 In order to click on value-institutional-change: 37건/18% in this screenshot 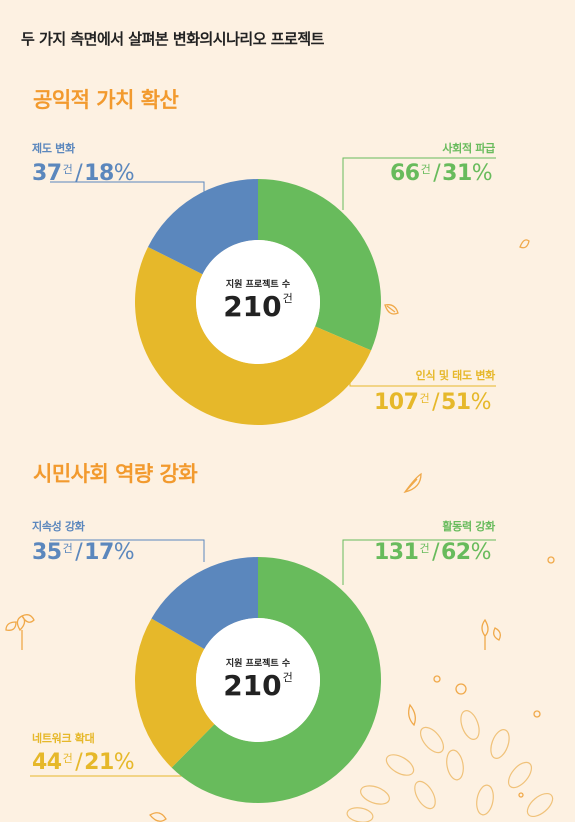, I will do `click(83, 173)`.